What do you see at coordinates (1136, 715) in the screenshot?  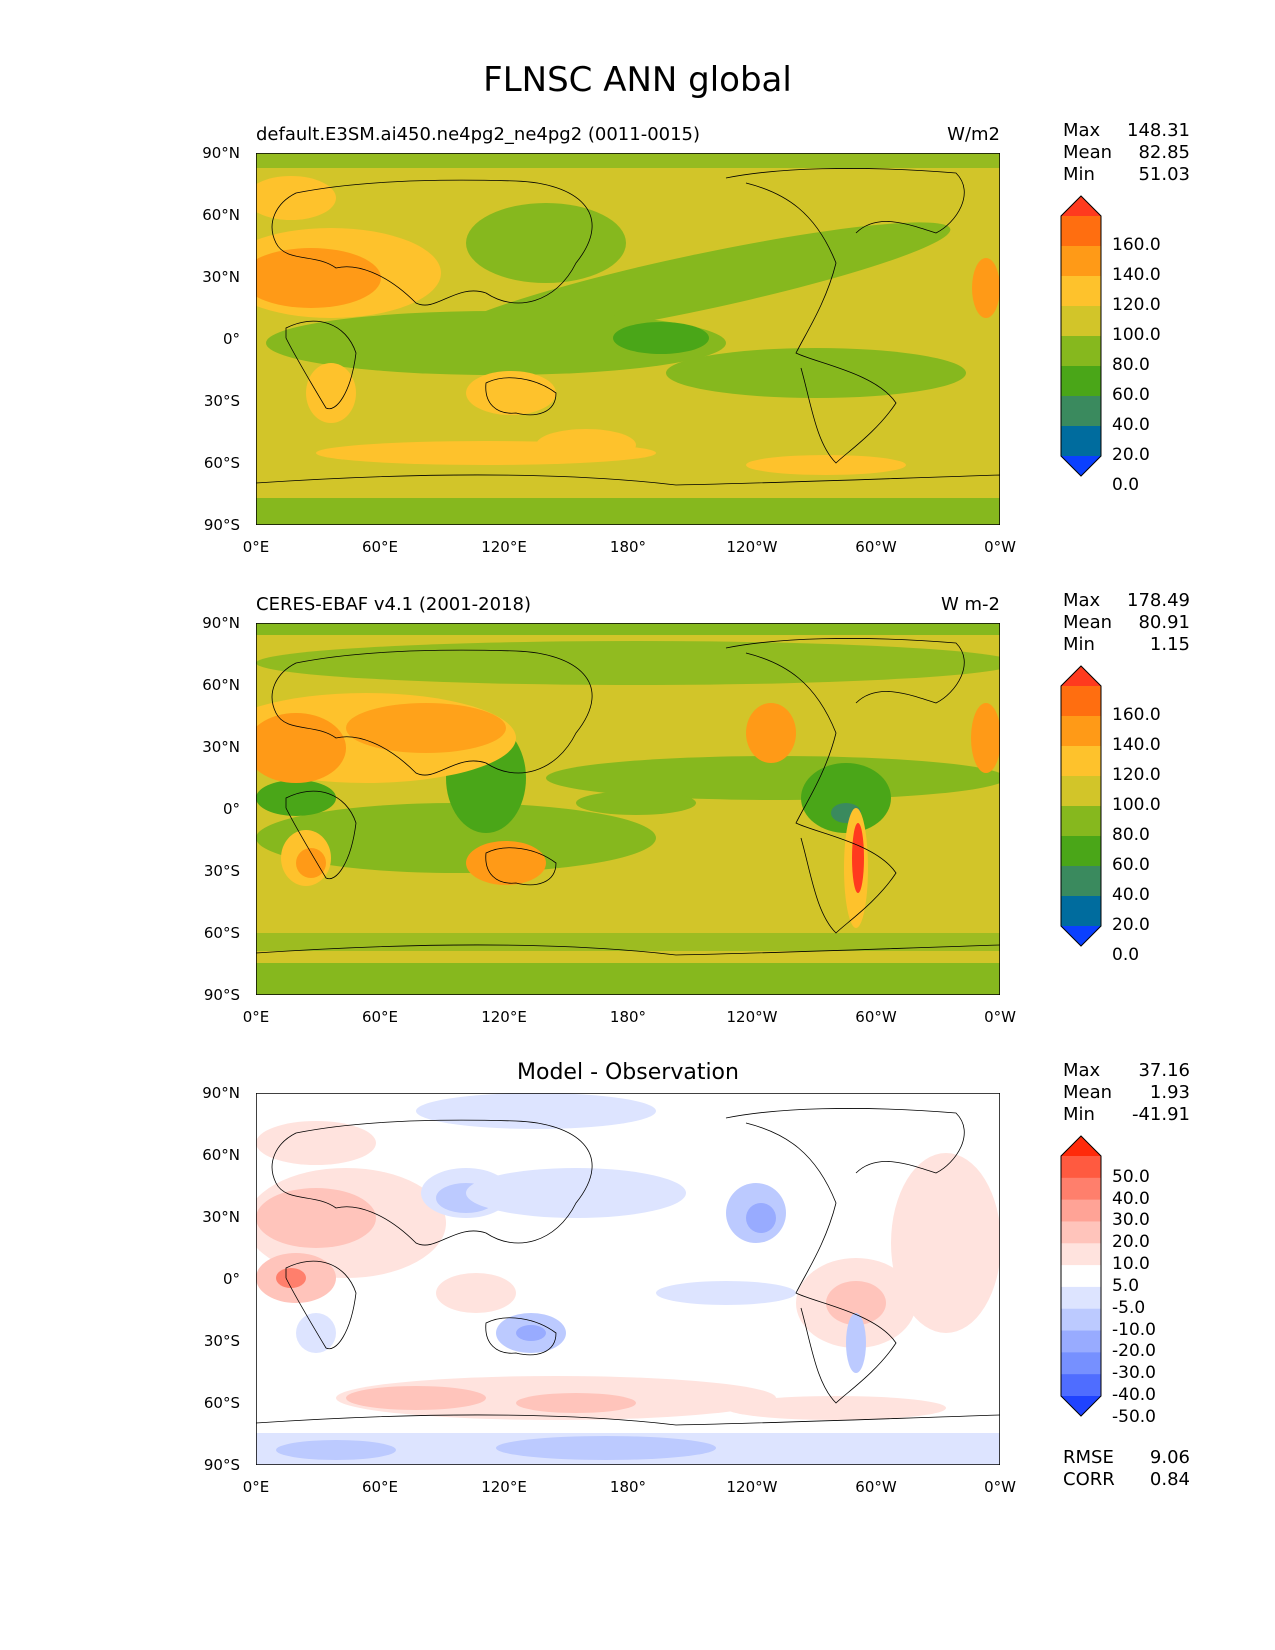 I see `colorbar-tick-label: 160.0` at bounding box center [1136, 715].